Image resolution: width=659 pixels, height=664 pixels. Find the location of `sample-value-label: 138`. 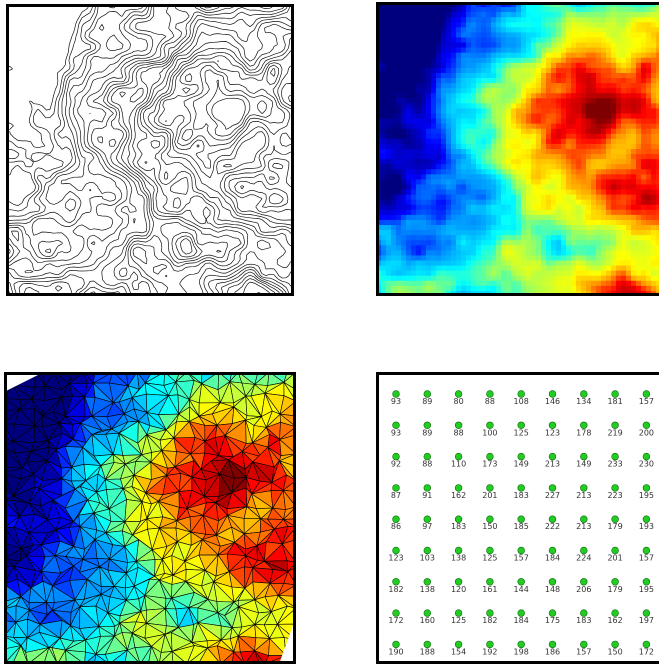

sample-value-label: 138 is located at coordinates (427, 589).